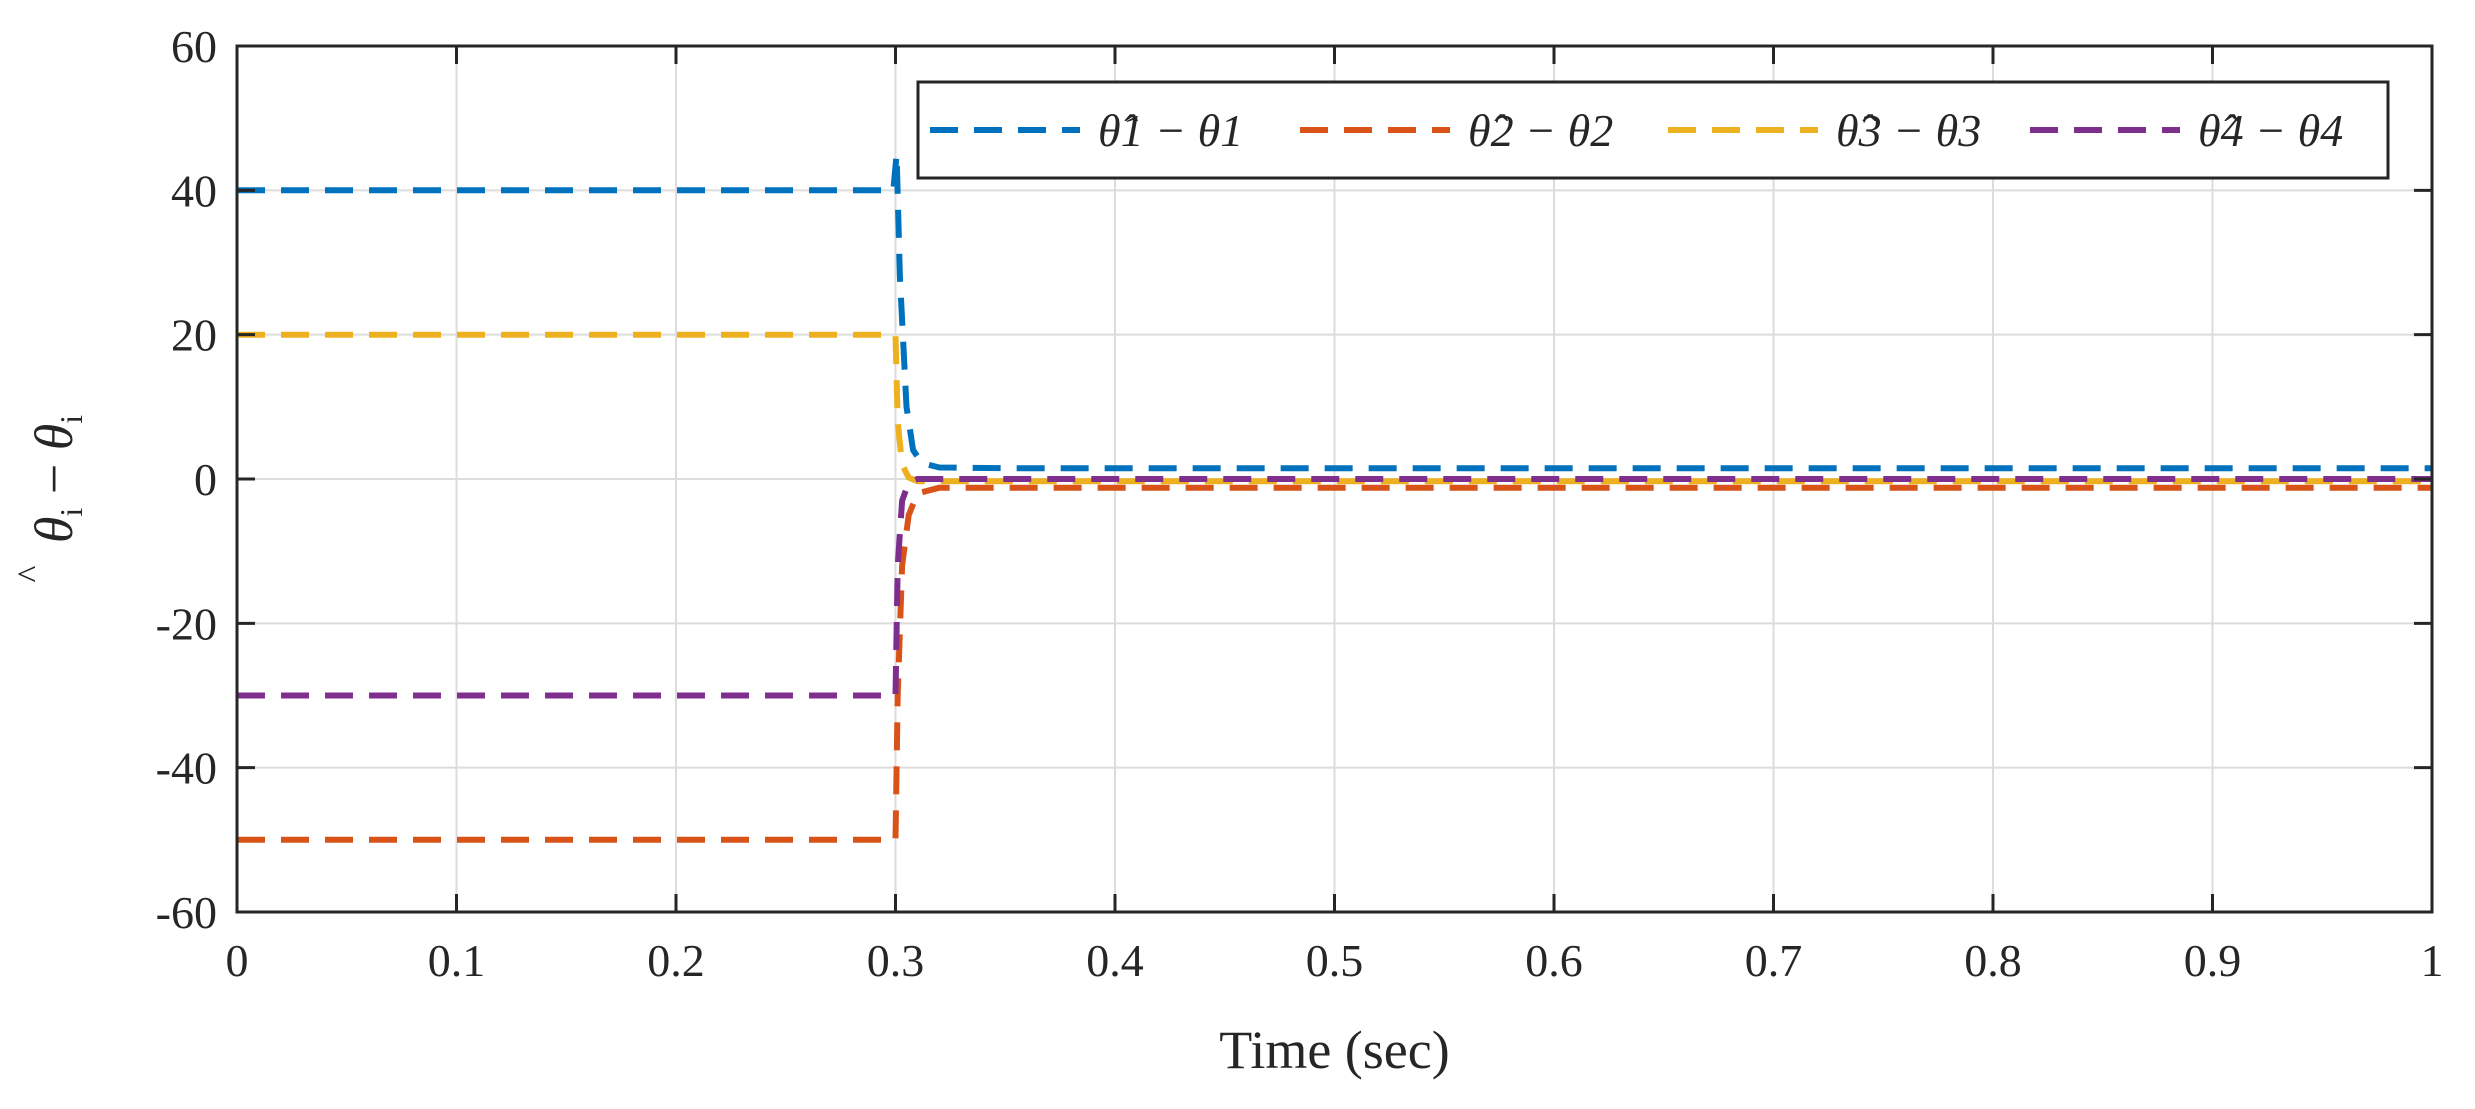  I want to click on y-axis-label-text: θi − θi, so click(56, 479).